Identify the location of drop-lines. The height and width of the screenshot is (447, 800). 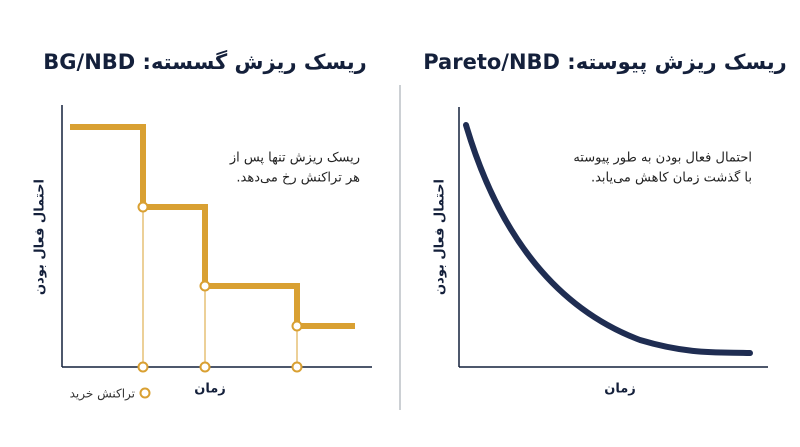
(220, 287).